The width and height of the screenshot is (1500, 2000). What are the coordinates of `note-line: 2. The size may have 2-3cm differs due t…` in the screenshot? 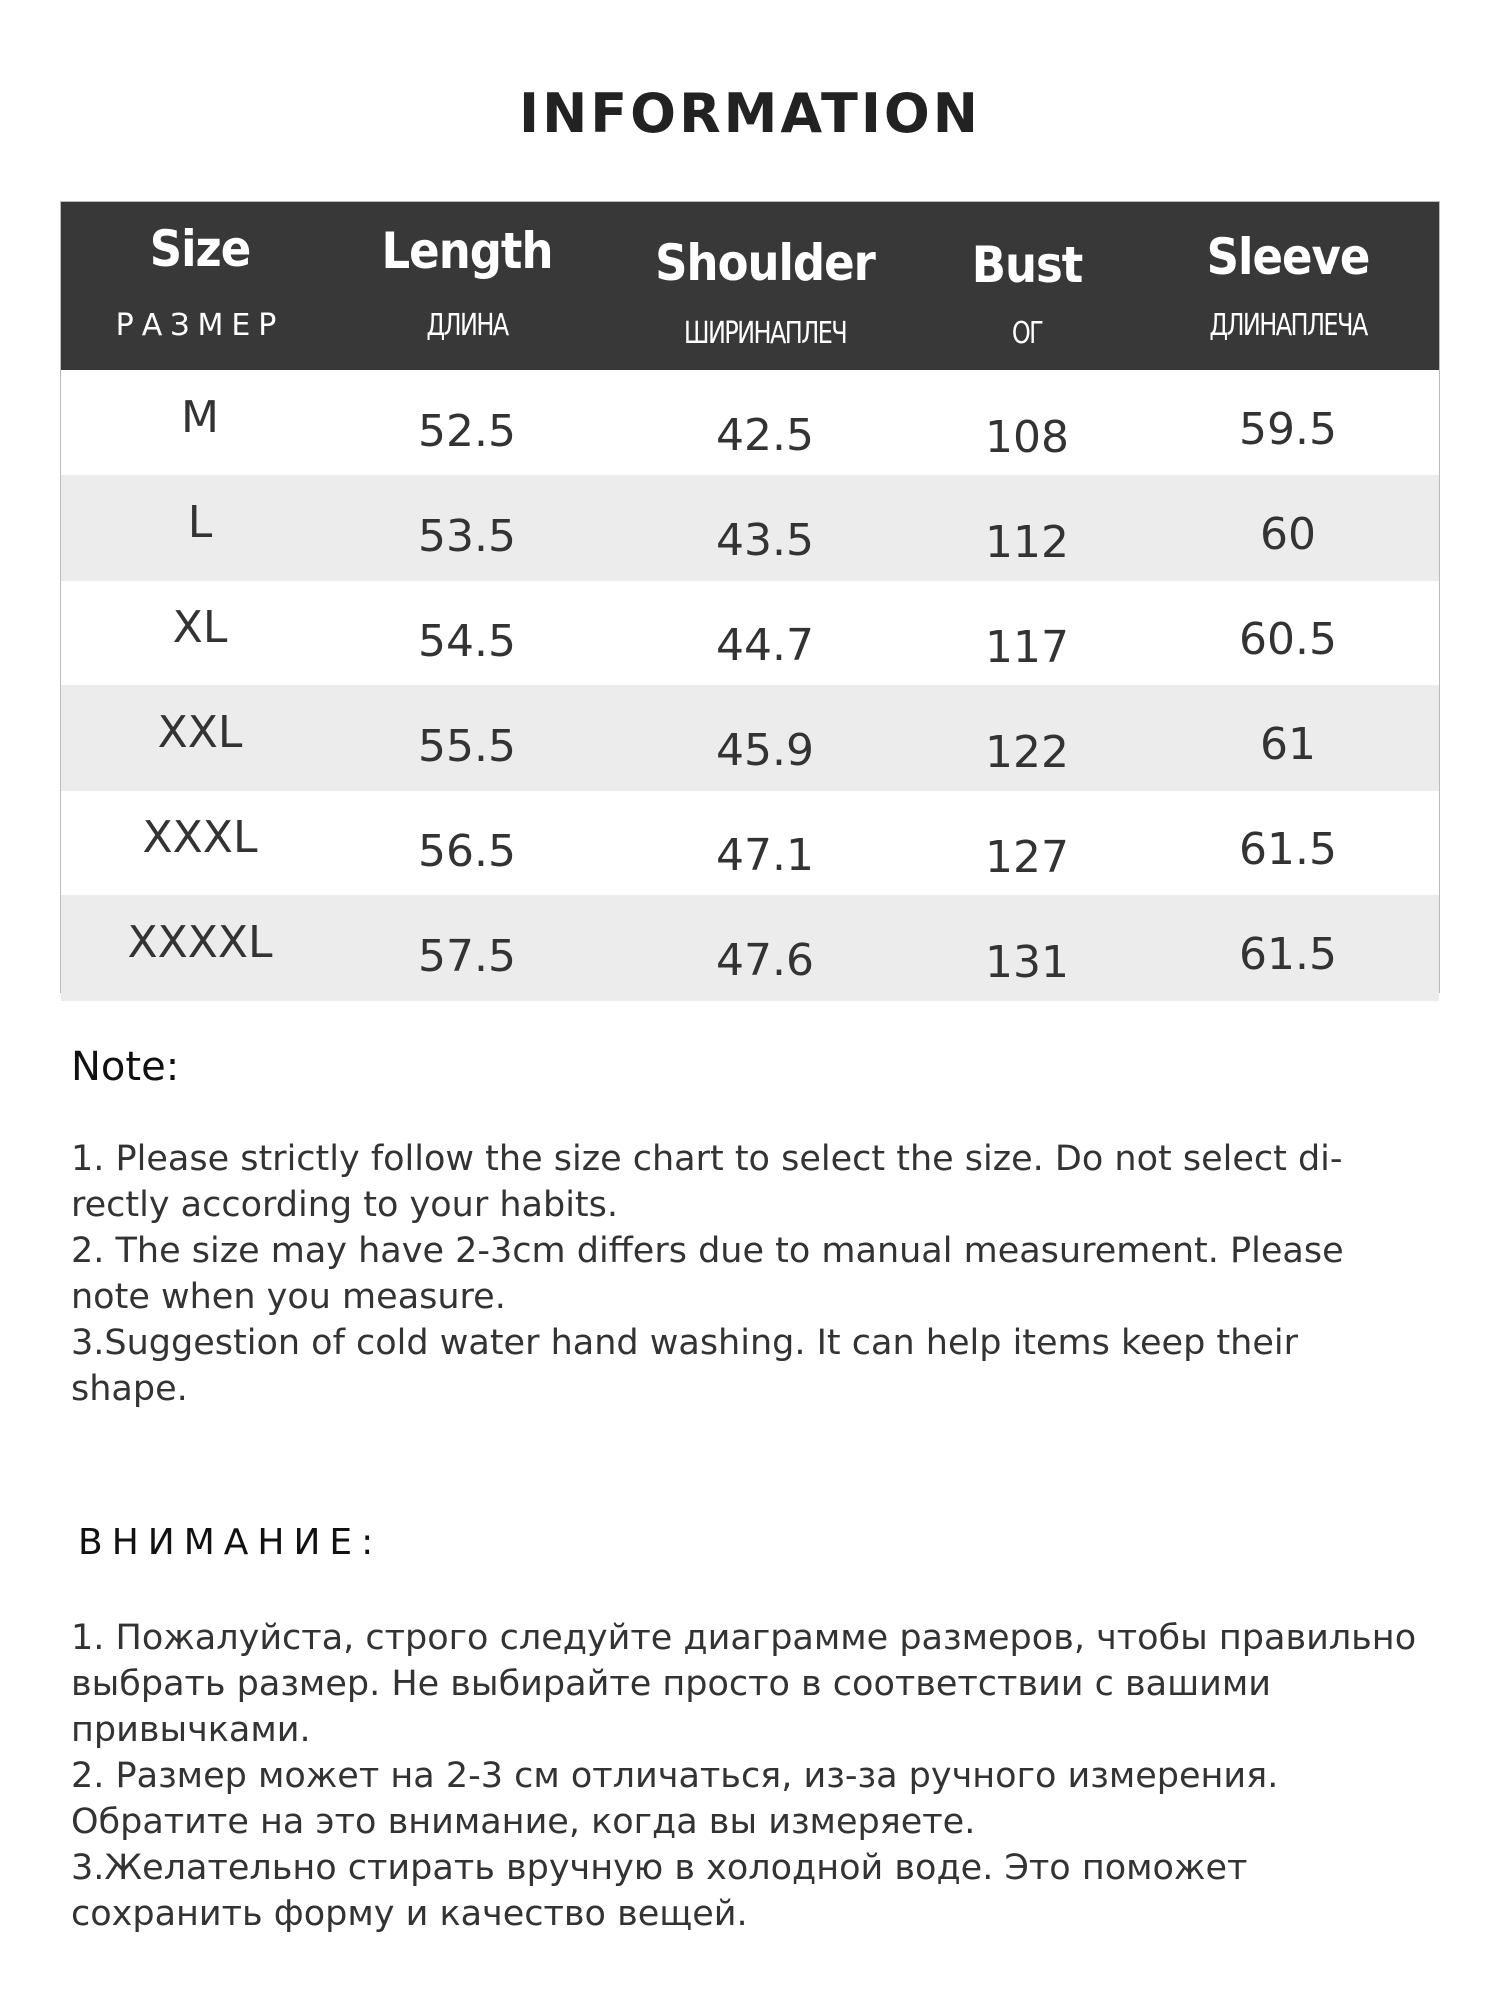 It's located at (707, 1251).